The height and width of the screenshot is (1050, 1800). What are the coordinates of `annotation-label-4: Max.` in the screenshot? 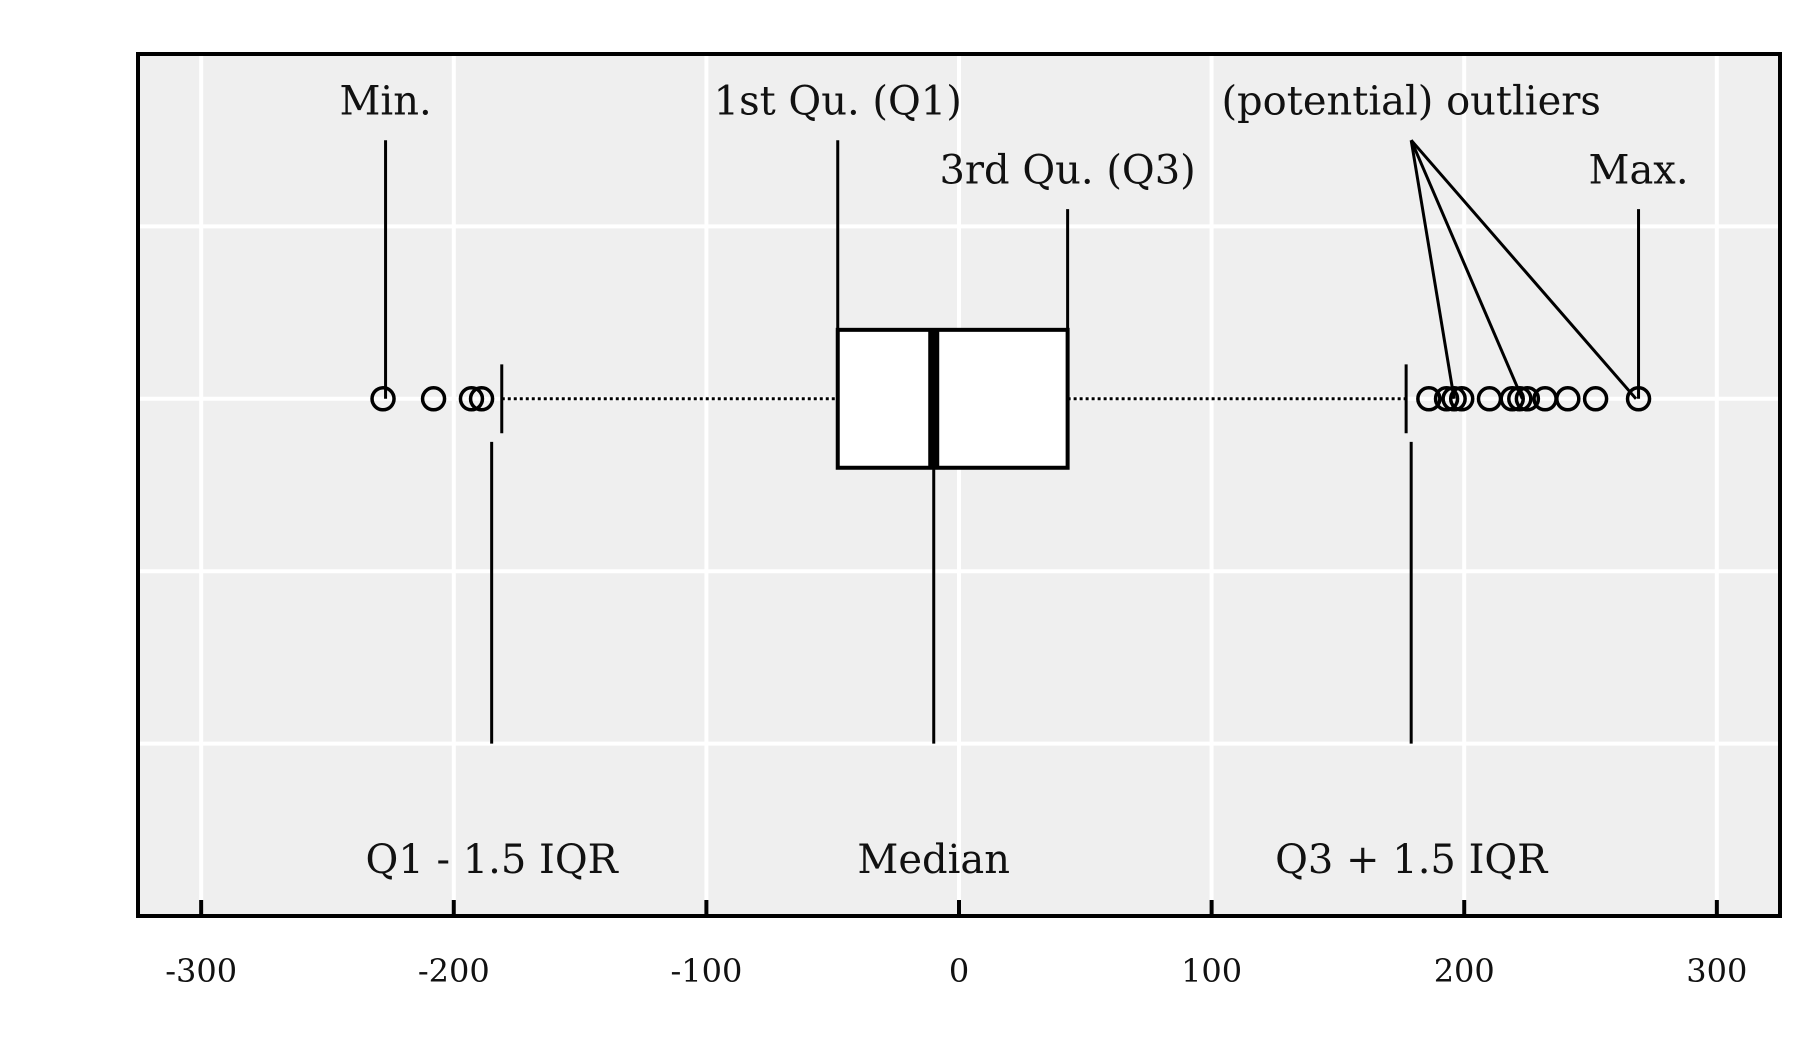 It's located at (1638, 170).